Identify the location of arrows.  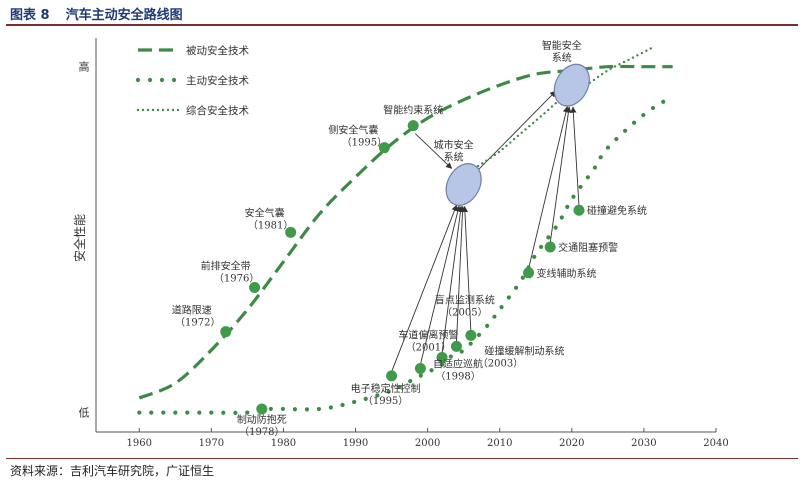
(485, 231).